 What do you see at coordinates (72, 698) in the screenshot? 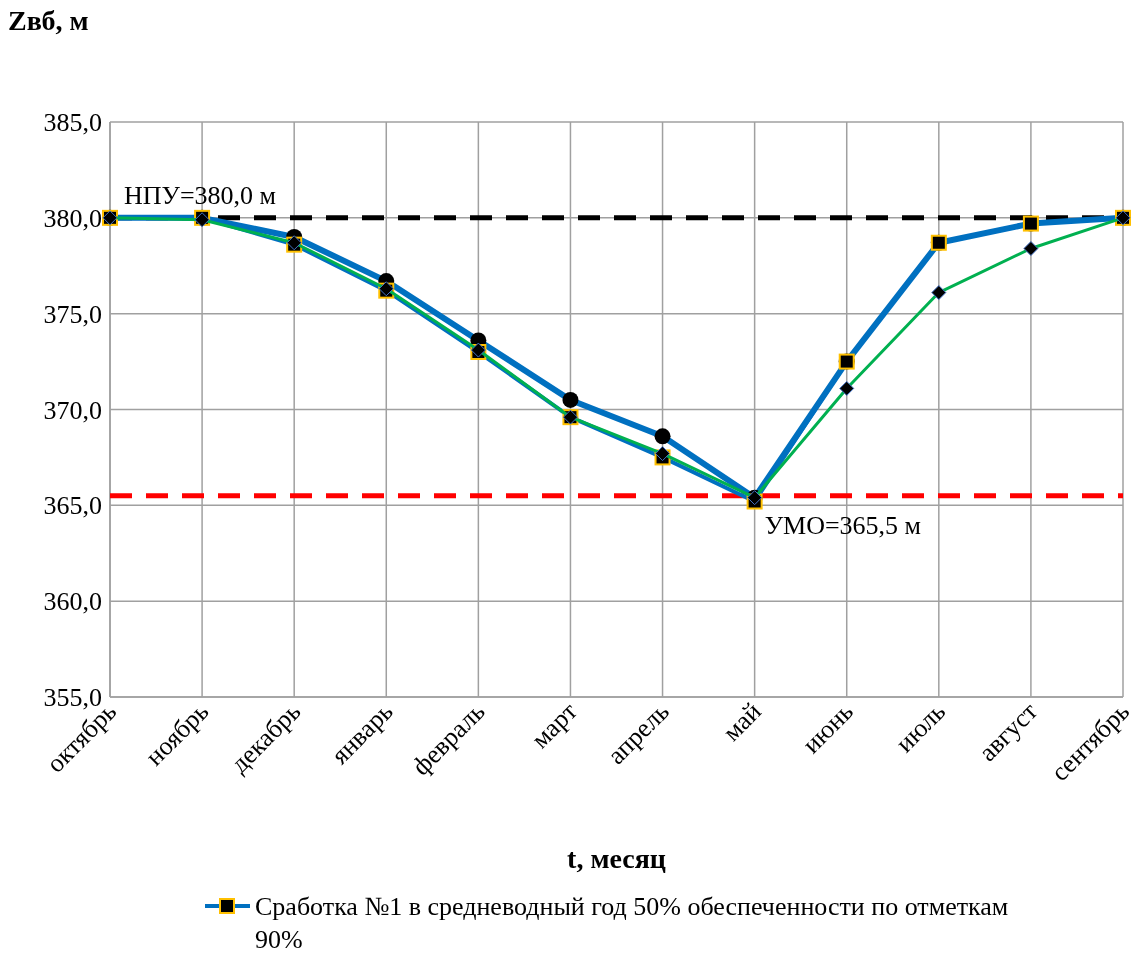
I see `y-tick-label: 355,0` at bounding box center [72, 698].